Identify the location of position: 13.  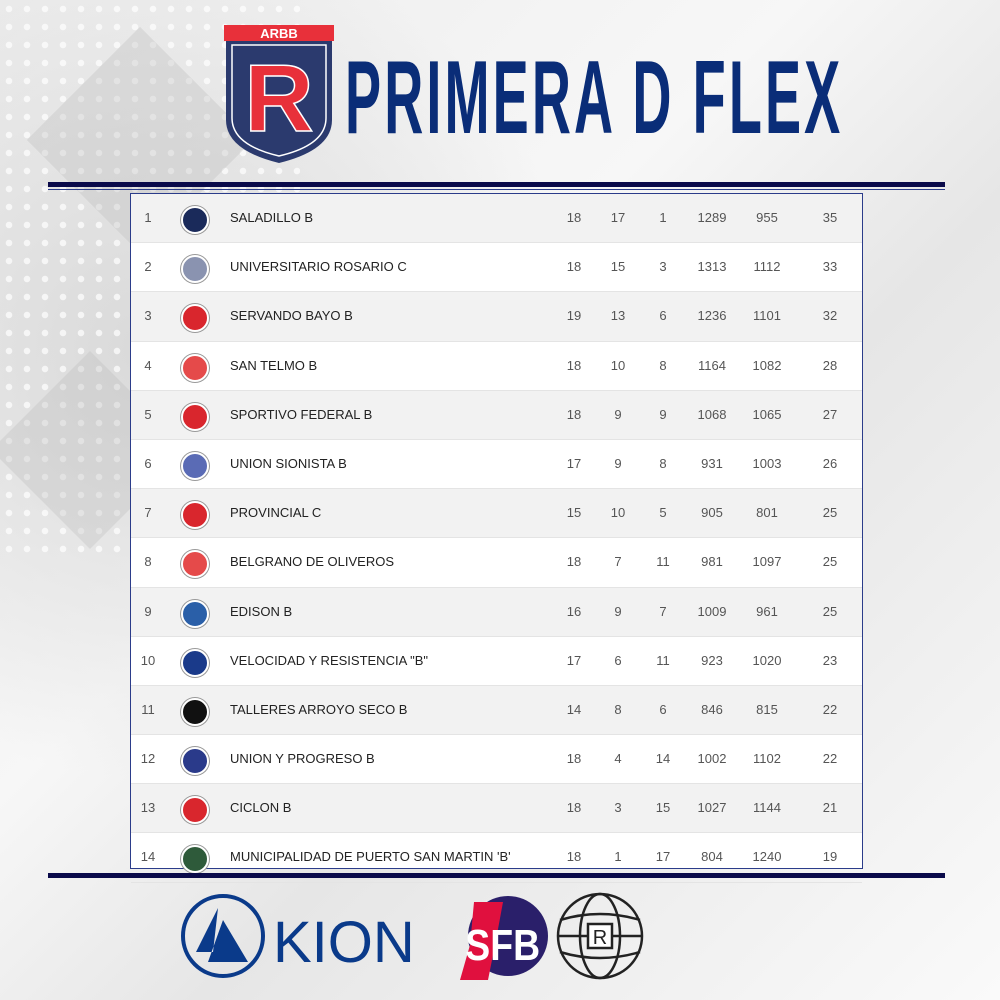
(148, 808).